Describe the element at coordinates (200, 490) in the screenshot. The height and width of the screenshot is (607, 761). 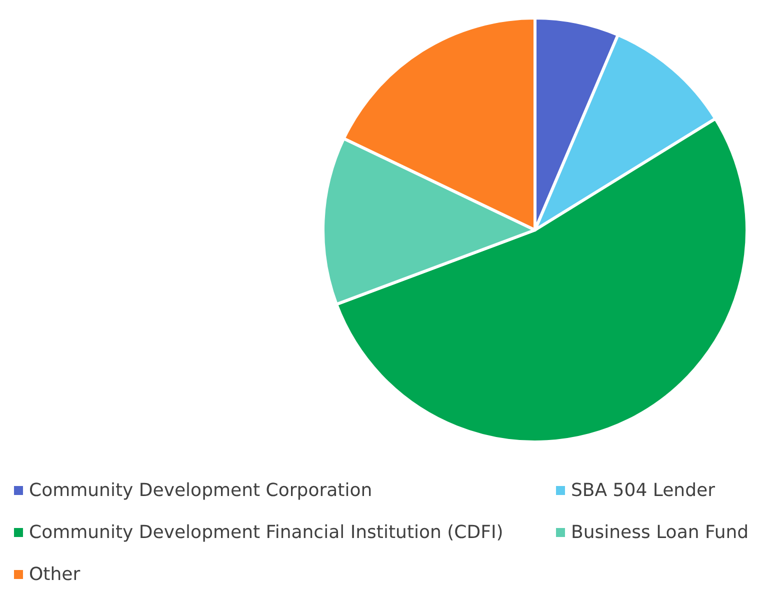
I see `legend-label: Community Development Corporation` at that location.